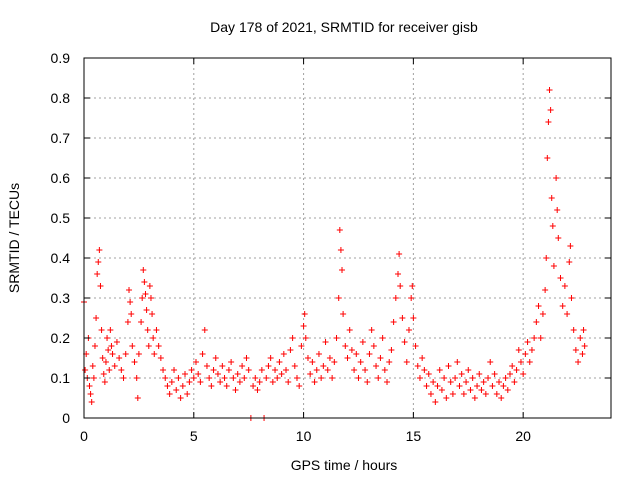 This screenshot has width=640, height=480. I want to click on x-tick-label: 20, so click(523, 436).